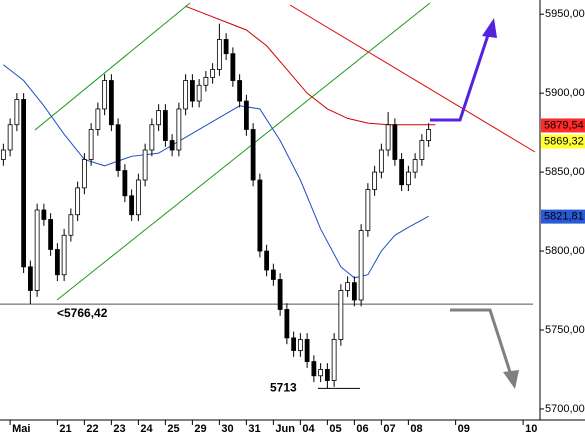 This screenshot has width=585, height=440. I want to click on x-tick-label: Mai, so click(21, 429).